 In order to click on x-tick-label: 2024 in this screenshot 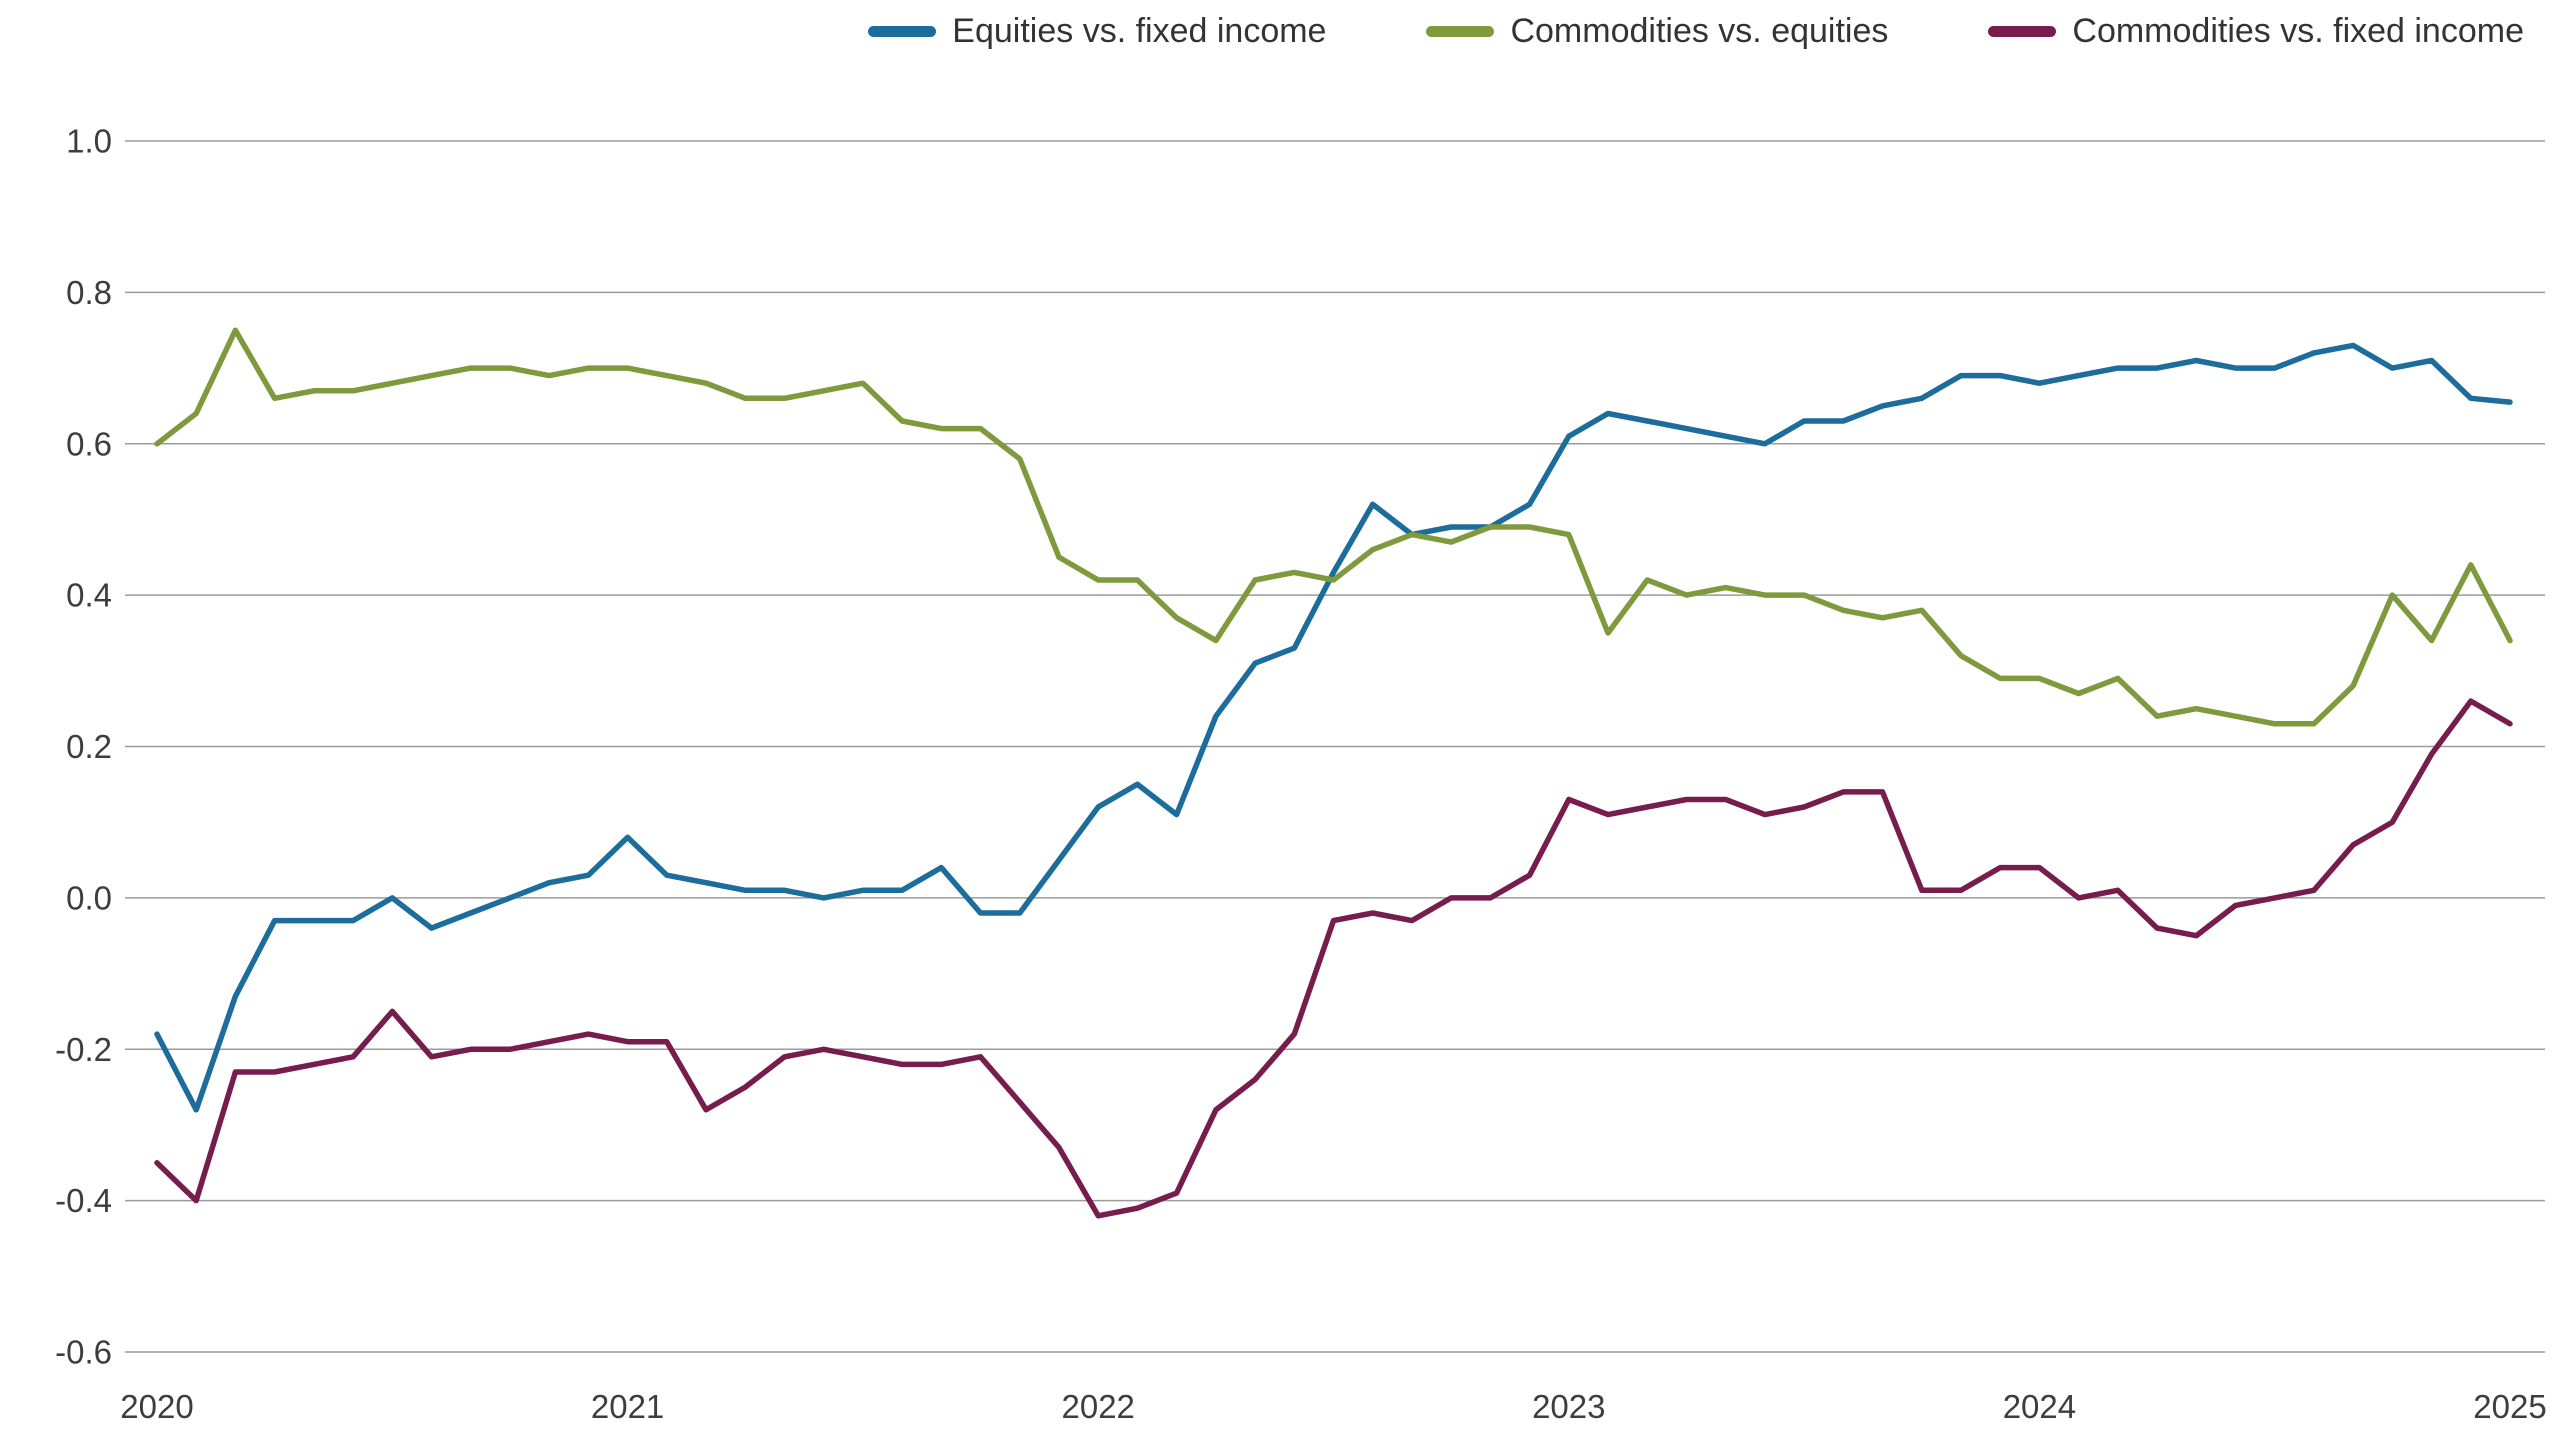, I will do `click(2039, 1406)`.